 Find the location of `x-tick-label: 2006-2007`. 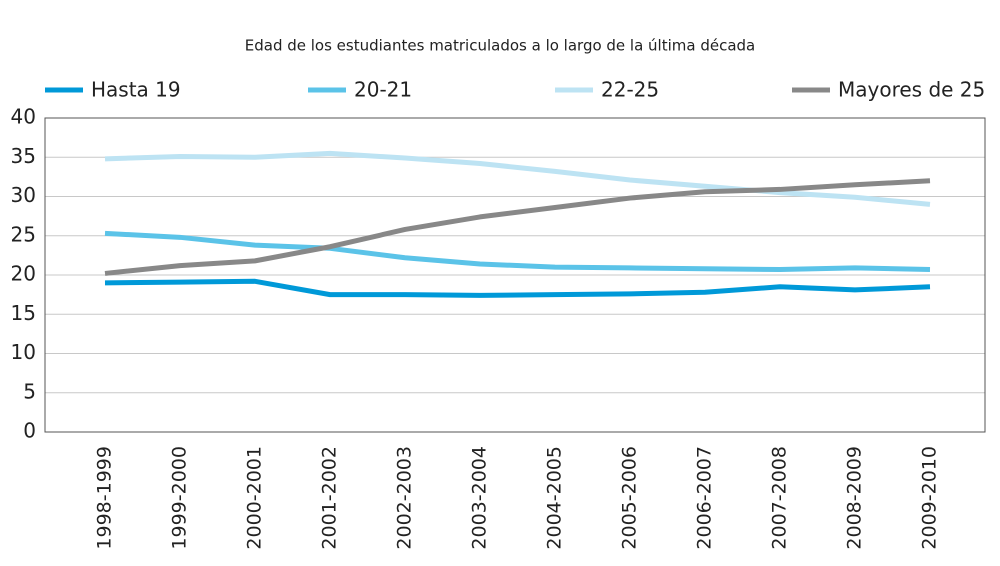

x-tick-label: 2006-2007 is located at coordinates (705, 498).